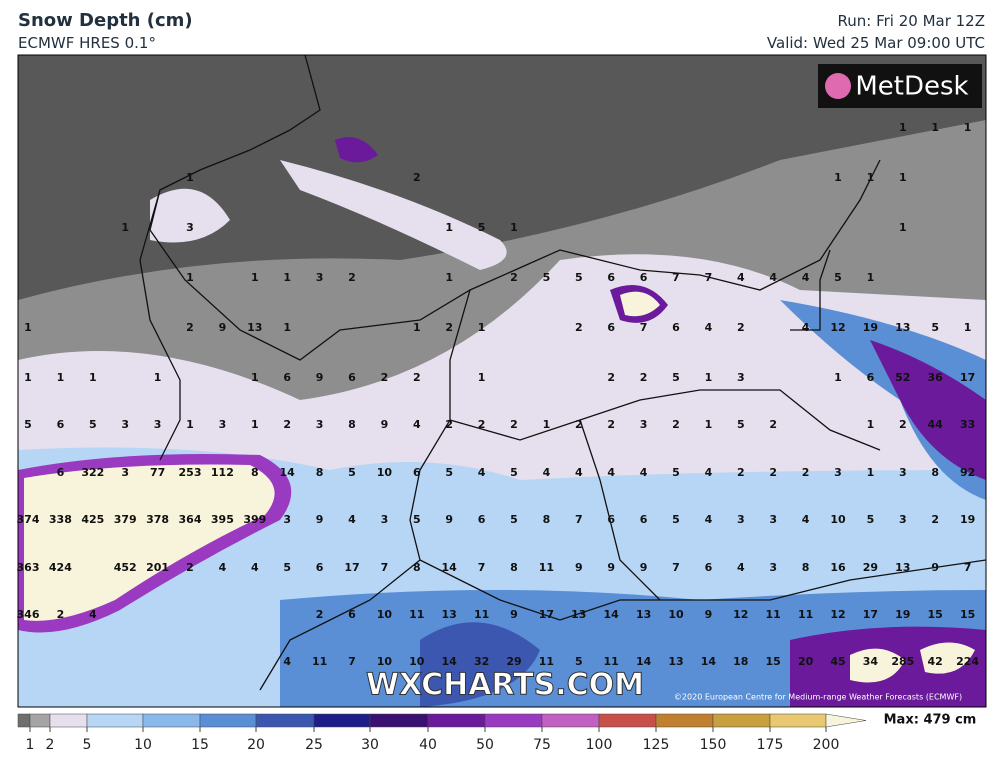 The height and width of the screenshot is (768, 1001). Describe the element at coordinates (200, 745) in the screenshot. I see `colorbar-label: 15` at that location.